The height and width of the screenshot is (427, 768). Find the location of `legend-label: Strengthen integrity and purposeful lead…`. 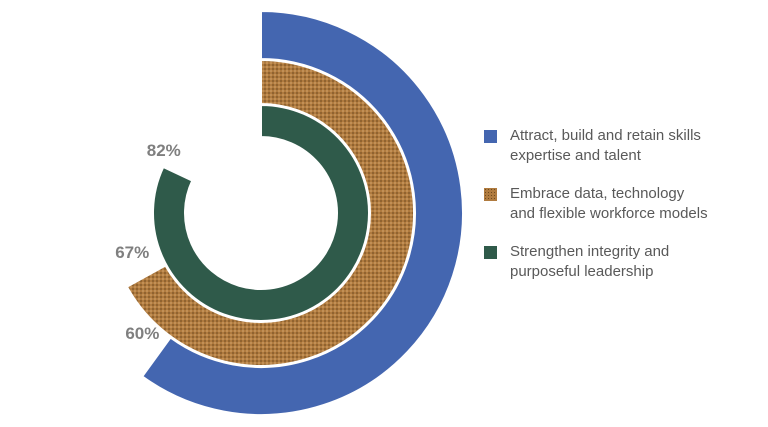

legend-label: Strengthen integrity and purposeful lead… is located at coordinates (590, 261).